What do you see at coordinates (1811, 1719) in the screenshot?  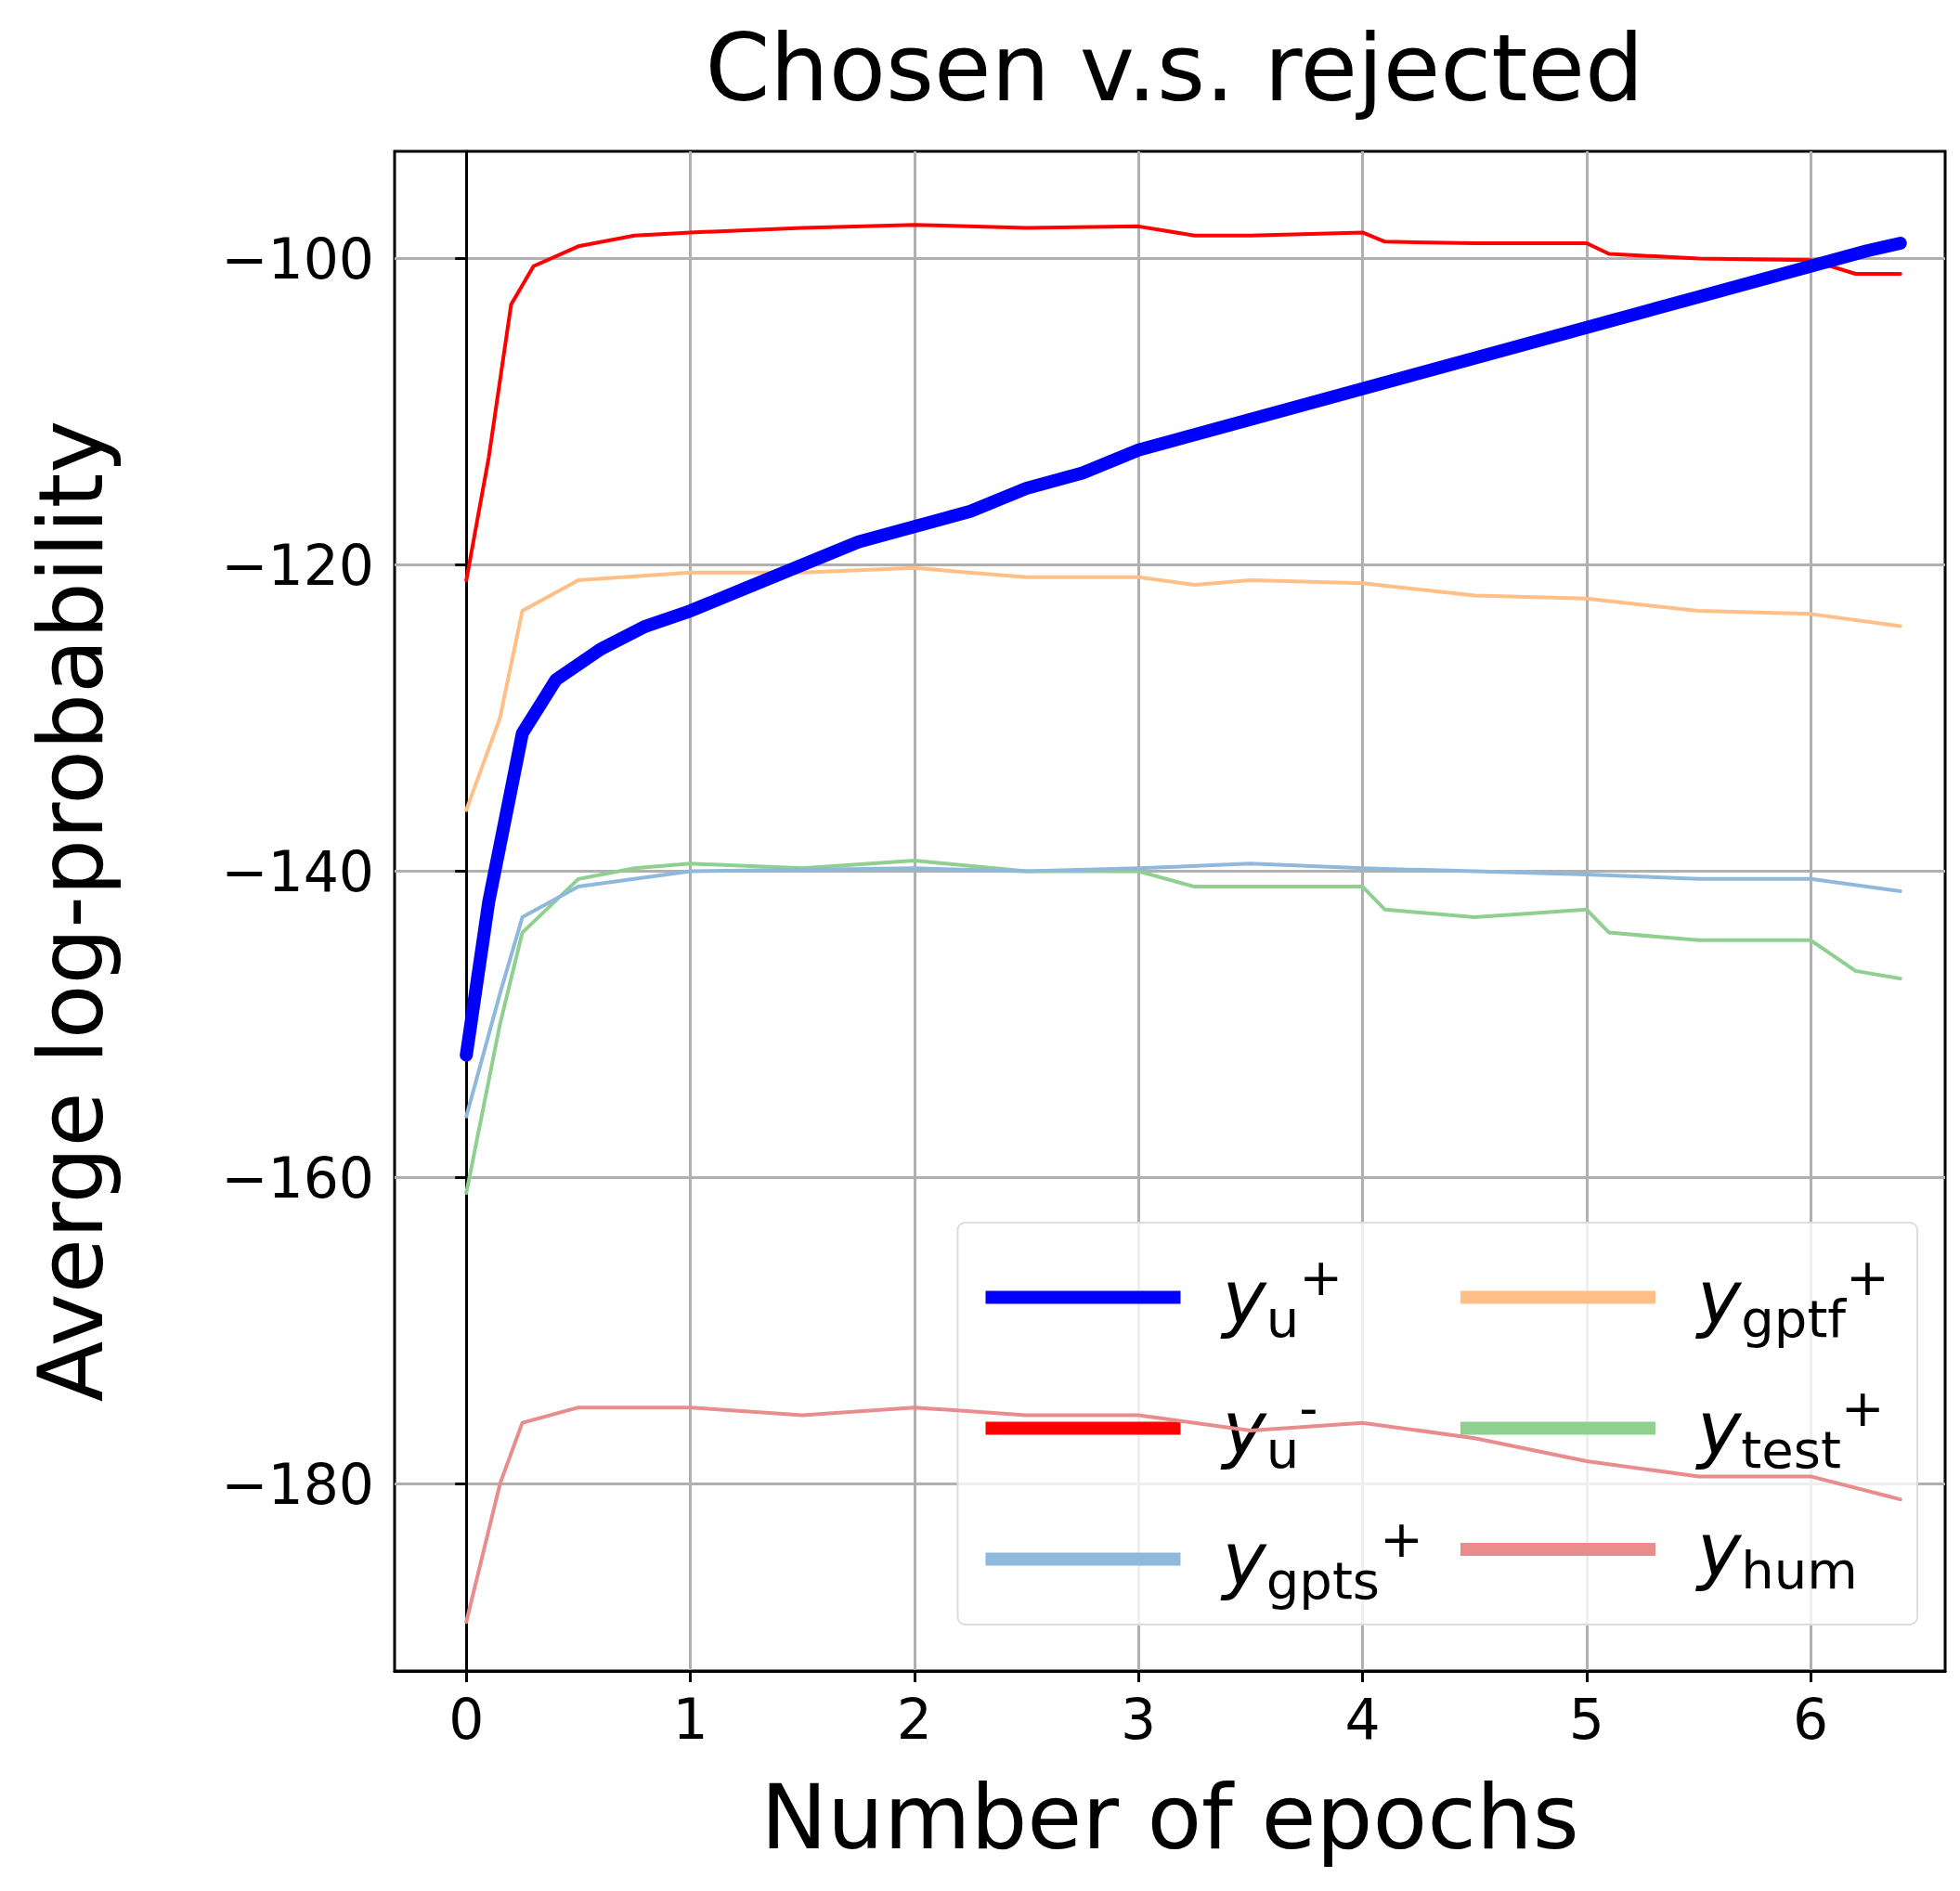 I see `x-tick-label: 6` at bounding box center [1811, 1719].